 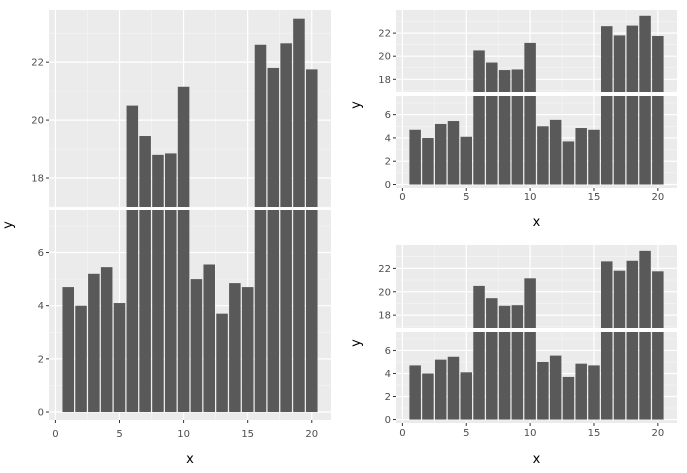 I want to click on lower-y-tick-label: 6, so click(x=388, y=115).